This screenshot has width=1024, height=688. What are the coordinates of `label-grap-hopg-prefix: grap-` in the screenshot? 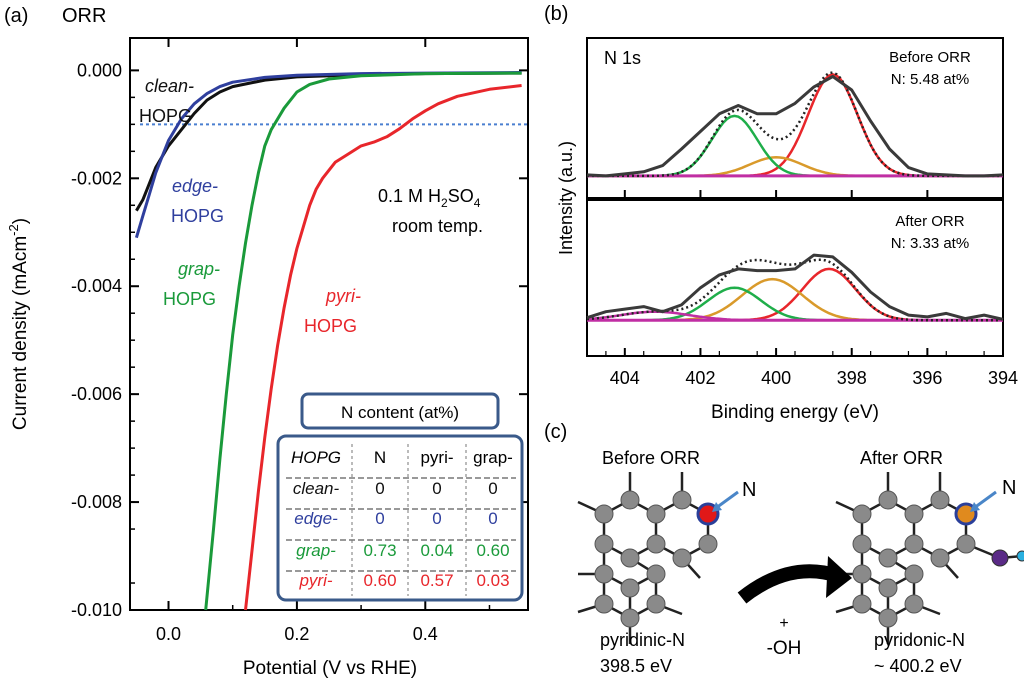 It's located at (199, 269).